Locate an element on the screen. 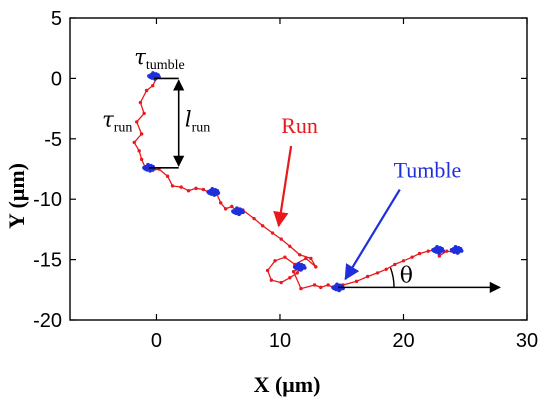 This screenshot has width=550, height=408. tumble-label: Tumble is located at coordinates (428, 169).